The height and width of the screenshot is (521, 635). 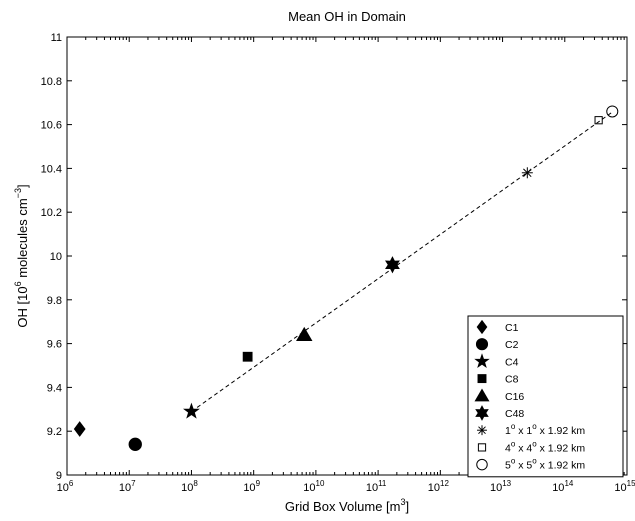 I want to click on y-tick-label: 9, so click(x=59, y=476).